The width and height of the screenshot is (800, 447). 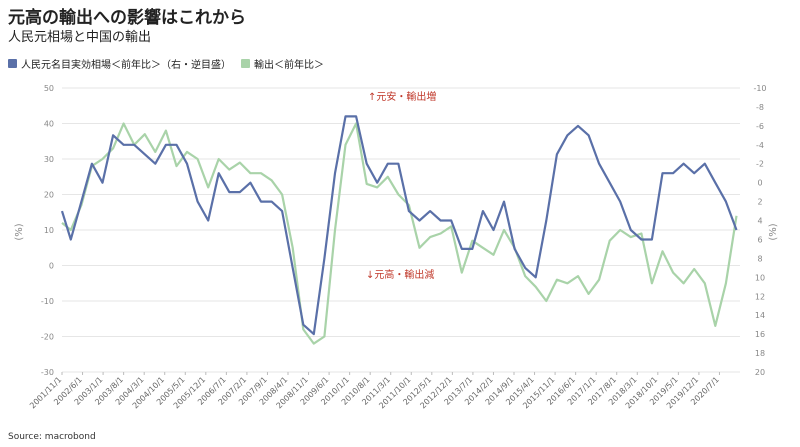 What do you see at coordinates (245, 63) in the screenshot?
I see `legend-swatch-series2` at bounding box center [245, 63].